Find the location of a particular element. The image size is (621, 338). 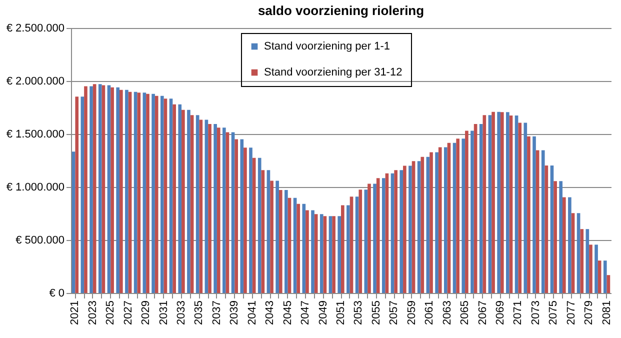

x-tick-label: 2061 is located at coordinates (430, 312).